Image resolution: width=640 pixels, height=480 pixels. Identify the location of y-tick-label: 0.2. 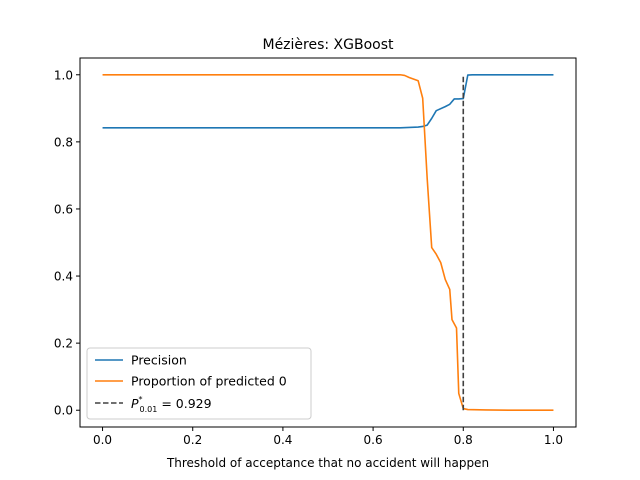
(63, 344).